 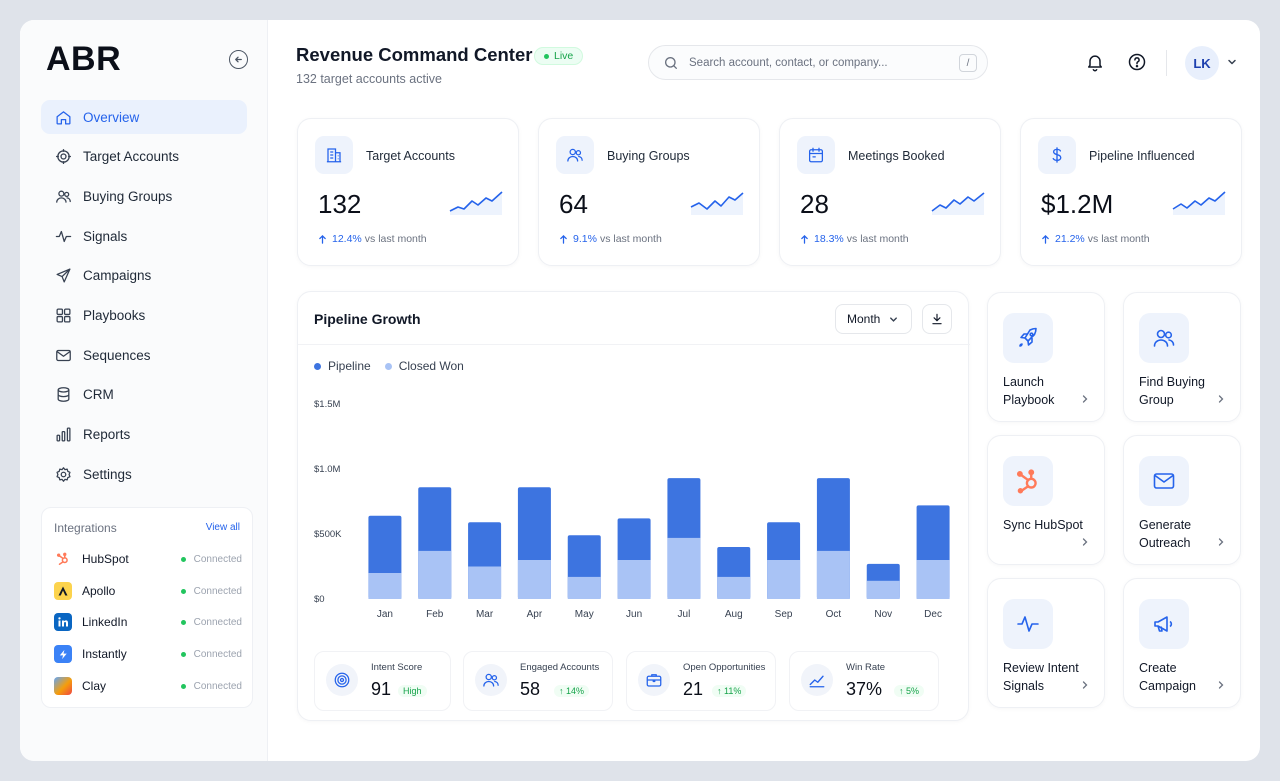 I want to click on collapse-sidebar-button, so click(x=238, y=59).